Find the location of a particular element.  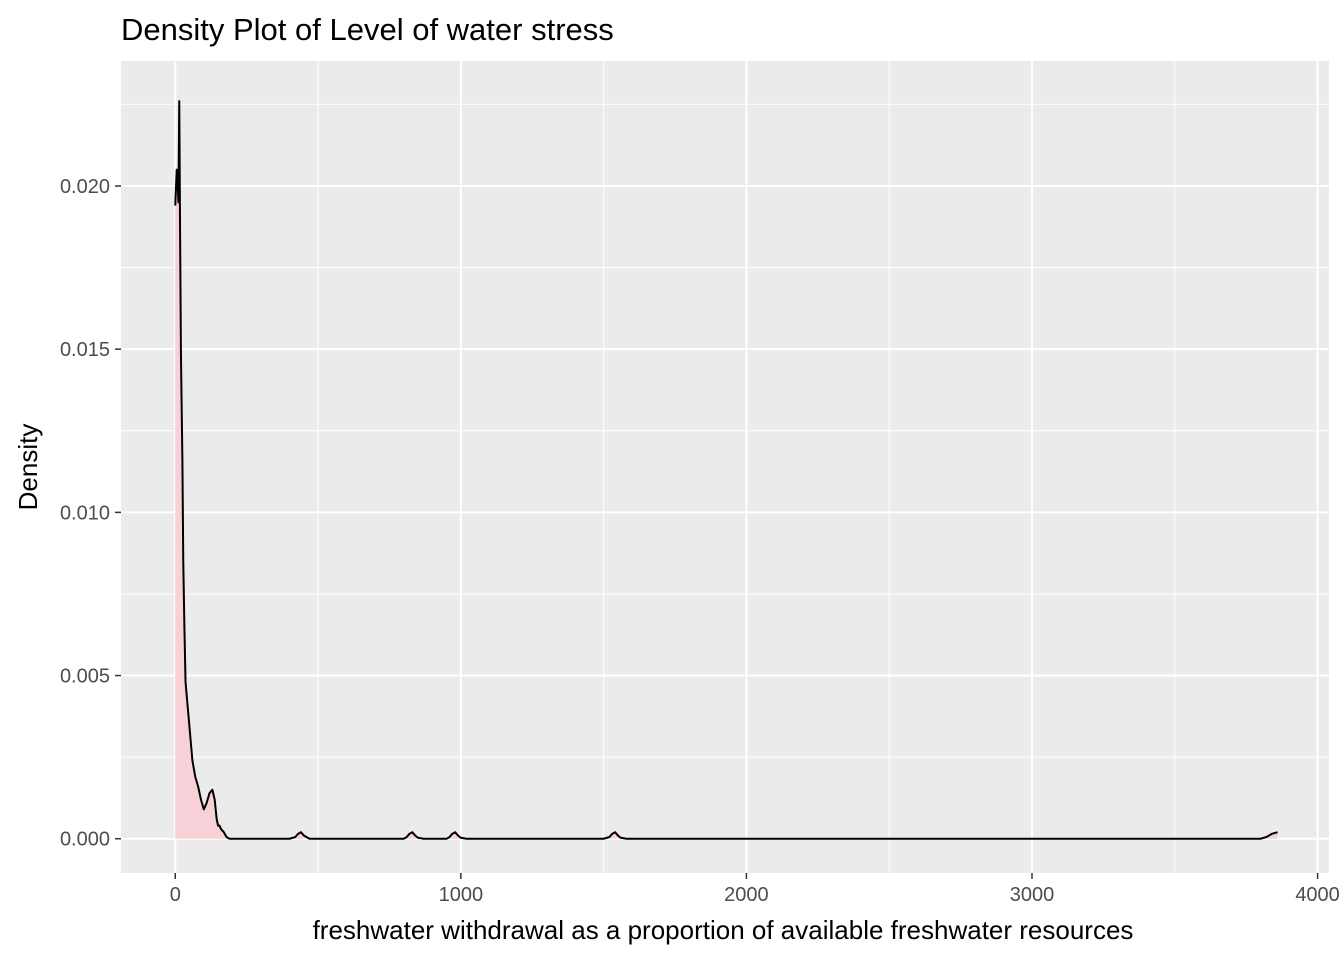

x-tick-label: 3000 is located at coordinates (1032, 895).